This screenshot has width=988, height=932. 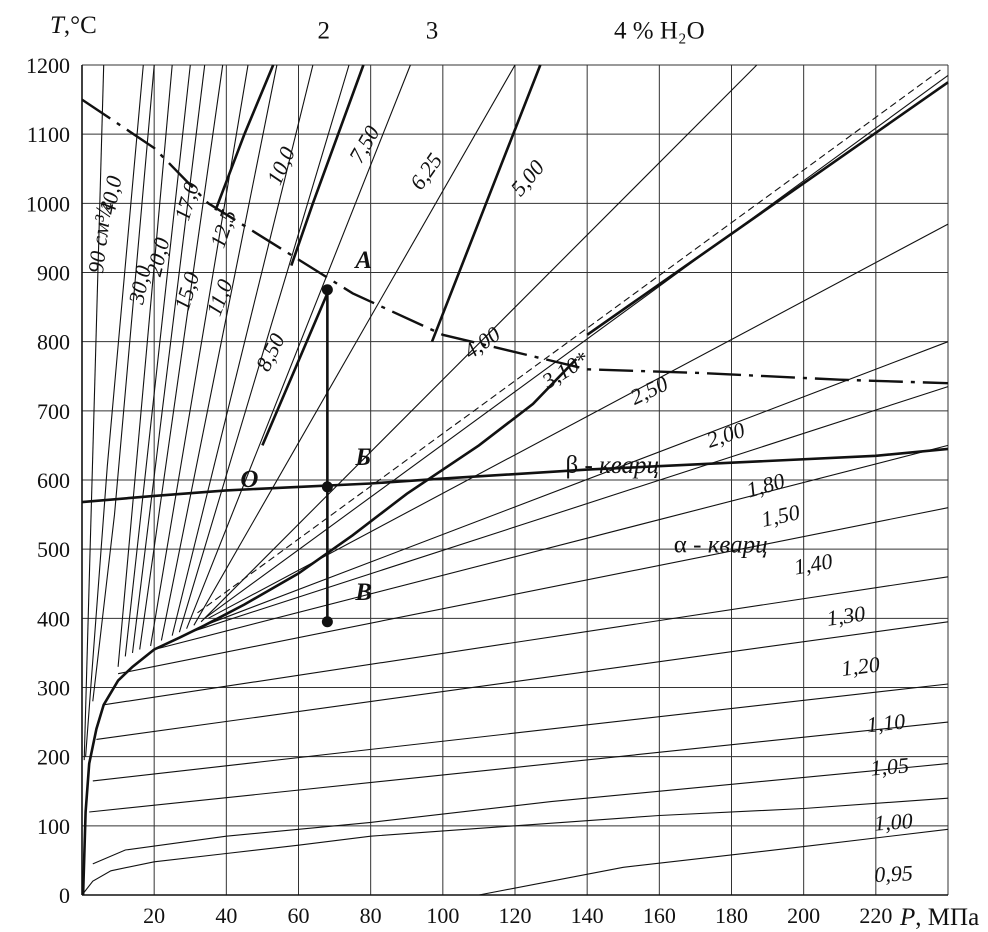 What do you see at coordinates (111, 195) in the screenshot?
I see `isochore-label: 40,0` at bounding box center [111, 195].